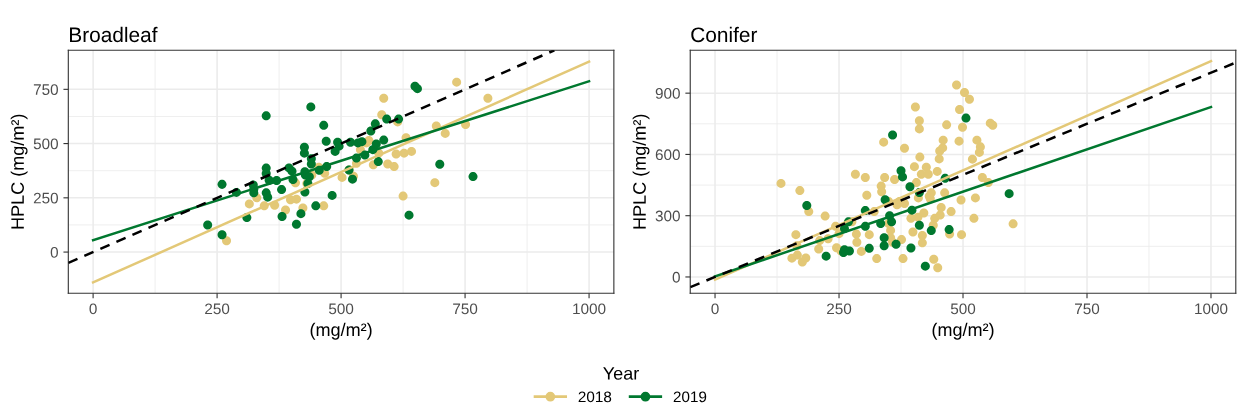 The image size is (1242, 419). Describe the element at coordinates (667, 155) in the screenshot. I see `y-tick-label: 600` at that location.